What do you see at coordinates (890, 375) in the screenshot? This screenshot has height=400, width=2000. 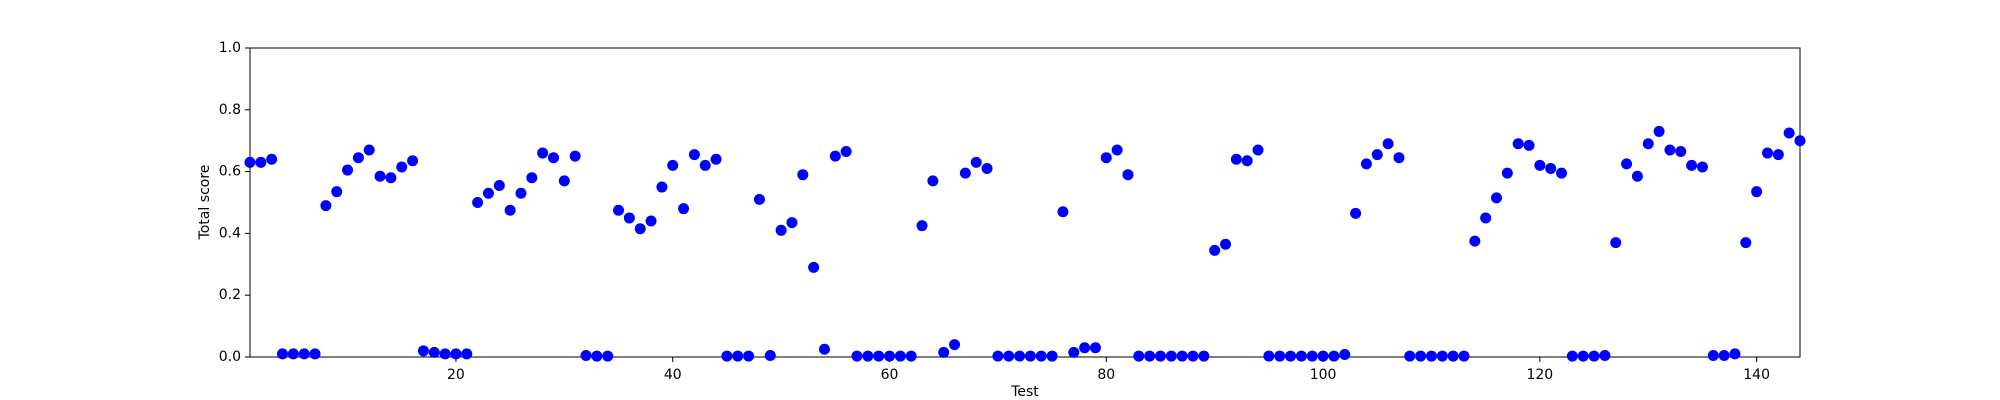 I see `x-tick-label: 60` at bounding box center [890, 375].